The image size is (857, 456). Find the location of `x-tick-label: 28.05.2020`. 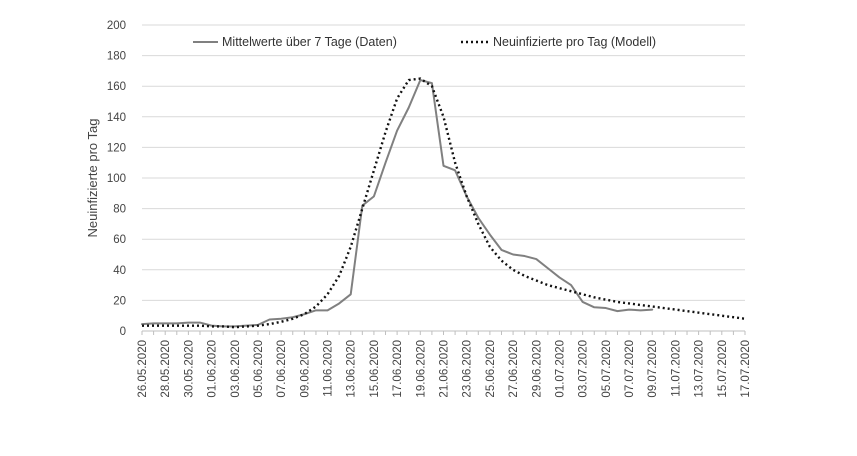

x-tick-label: 28.05.2020 is located at coordinates (166, 369).